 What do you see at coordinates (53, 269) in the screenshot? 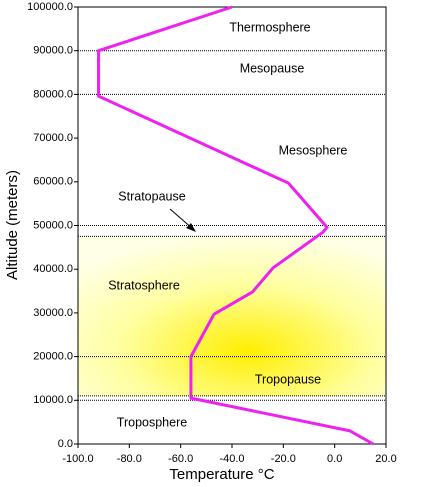
I see `y-tick-label: 40000.0` at bounding box center [53, 269].